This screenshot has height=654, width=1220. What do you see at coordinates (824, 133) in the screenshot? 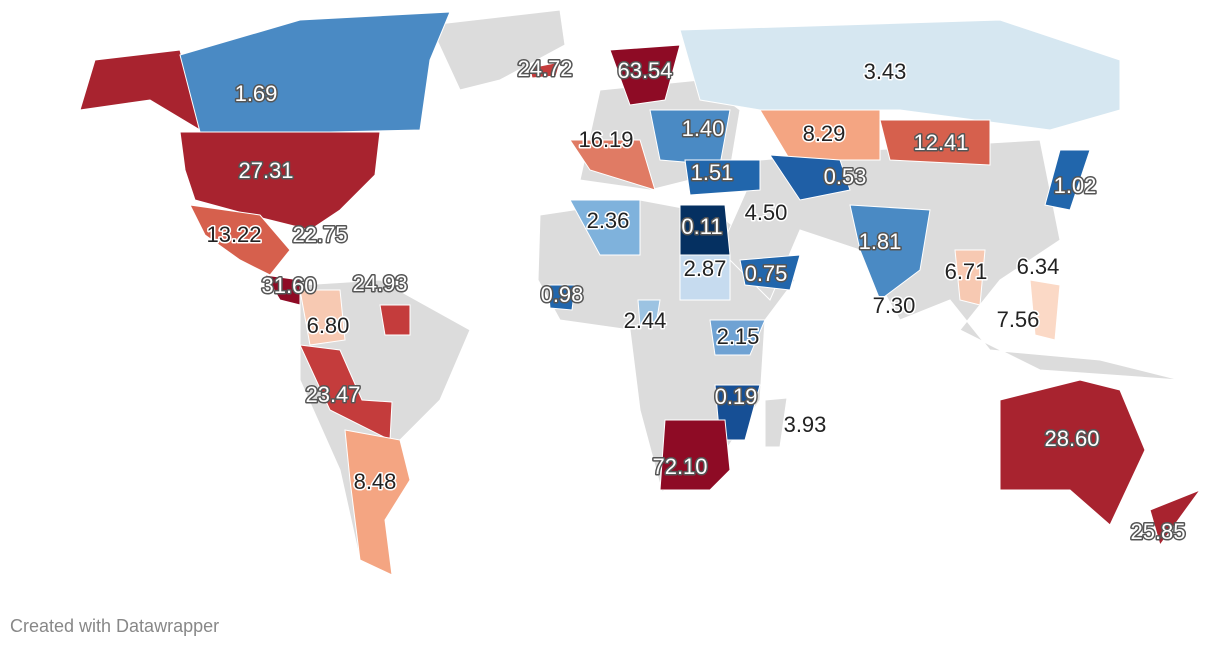
I see `value-label: 8.29` at bounding box center [824, 133].